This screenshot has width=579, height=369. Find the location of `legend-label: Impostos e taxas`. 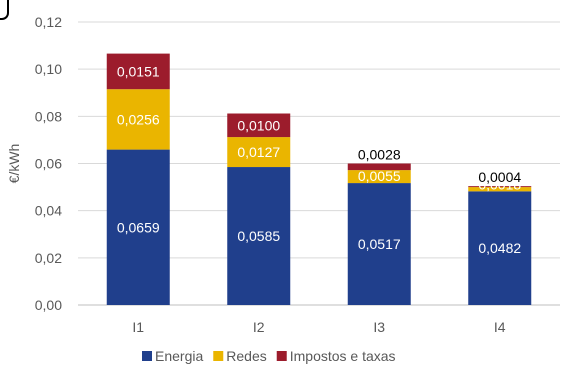

legend-label: Impostos e taxas is located at coordinates (343, 356).